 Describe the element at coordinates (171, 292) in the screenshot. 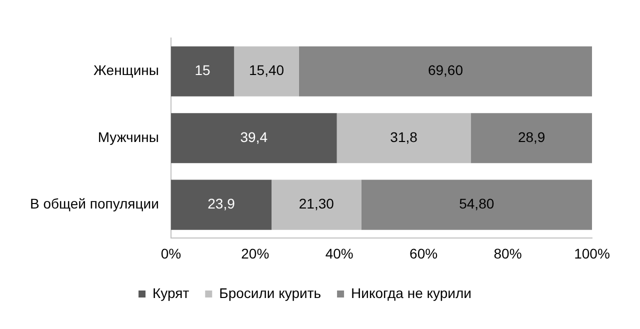

I see `legend-label: Курят` at that location.